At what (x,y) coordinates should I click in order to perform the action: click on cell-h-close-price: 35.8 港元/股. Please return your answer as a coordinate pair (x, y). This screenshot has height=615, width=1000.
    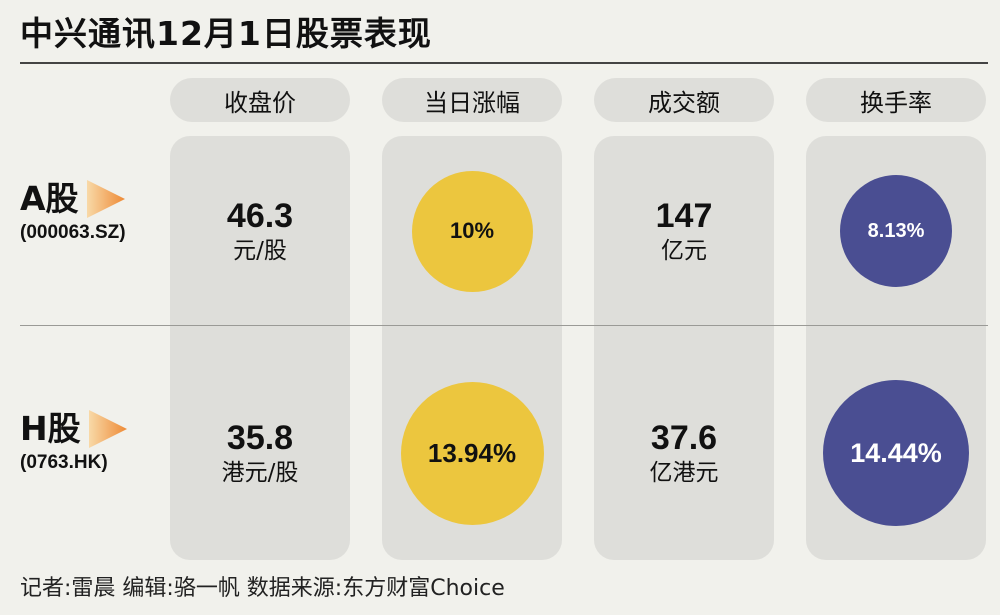
    Looking at the image, I should click on (260, 453).